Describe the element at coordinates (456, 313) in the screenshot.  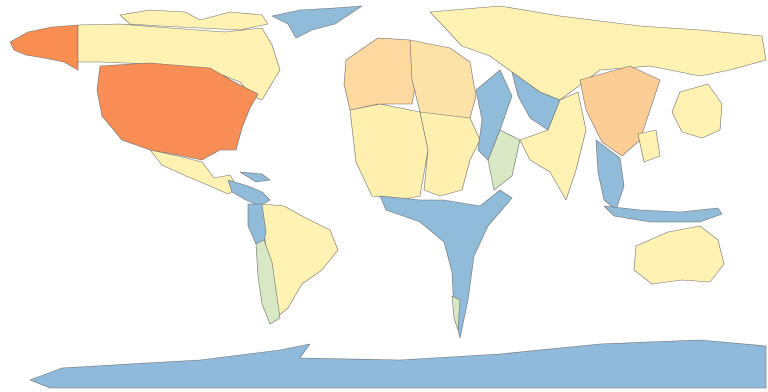
I see `region-southern-africa` at that location.